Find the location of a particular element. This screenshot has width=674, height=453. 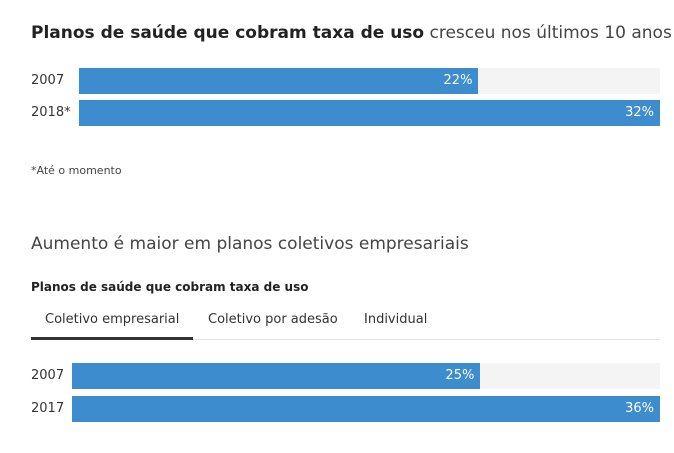

chart2-bar-track: 36% is located at coordinates (366, 409).